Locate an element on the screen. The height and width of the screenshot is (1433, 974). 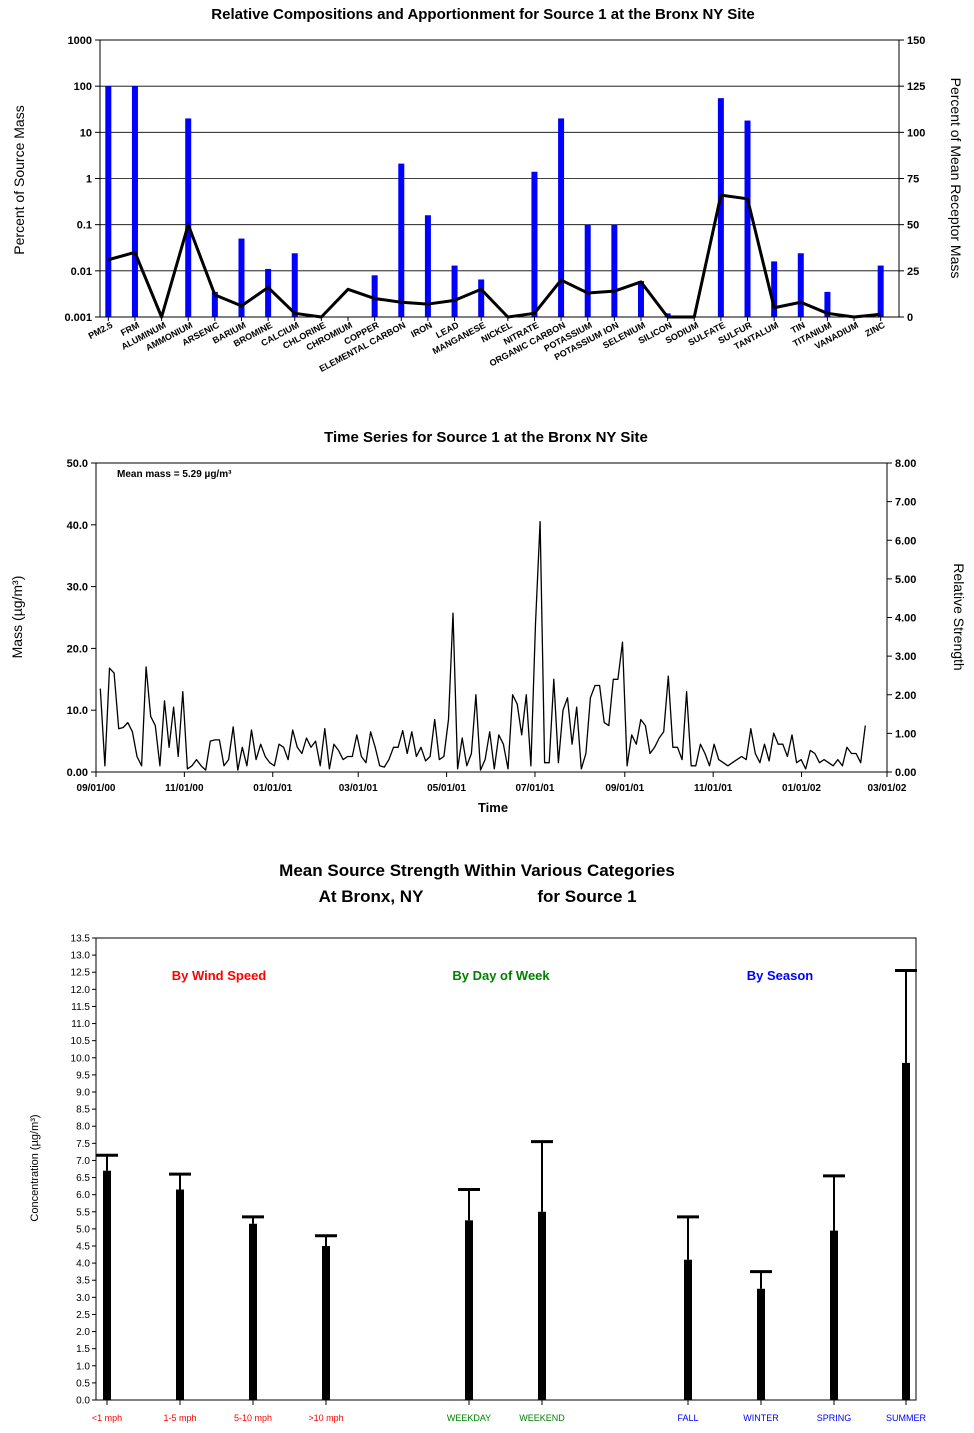
chart2-xtick-label: 07/01/01 is located at coordinates (534, 788).